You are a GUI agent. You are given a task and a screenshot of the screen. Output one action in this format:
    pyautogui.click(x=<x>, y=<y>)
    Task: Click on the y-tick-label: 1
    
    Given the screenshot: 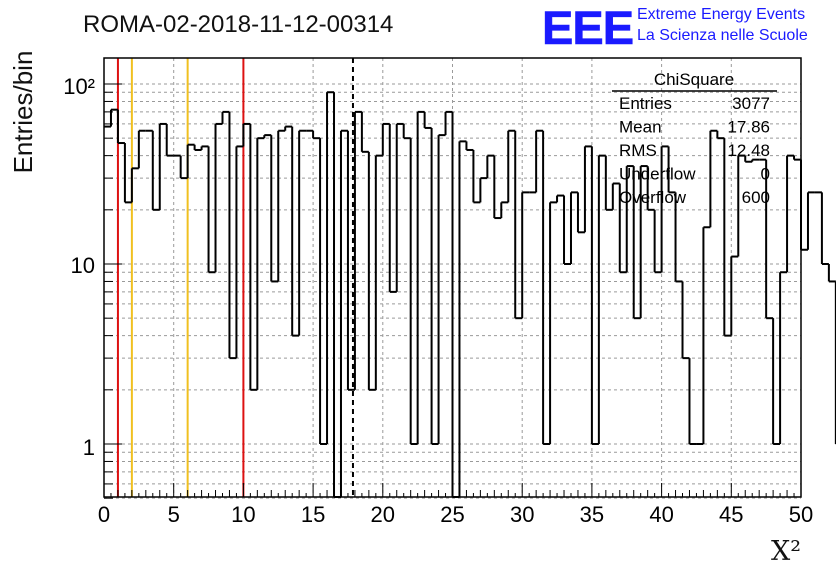 What is the action you would take?
    pyautogui.click(x=89, y=447)
    